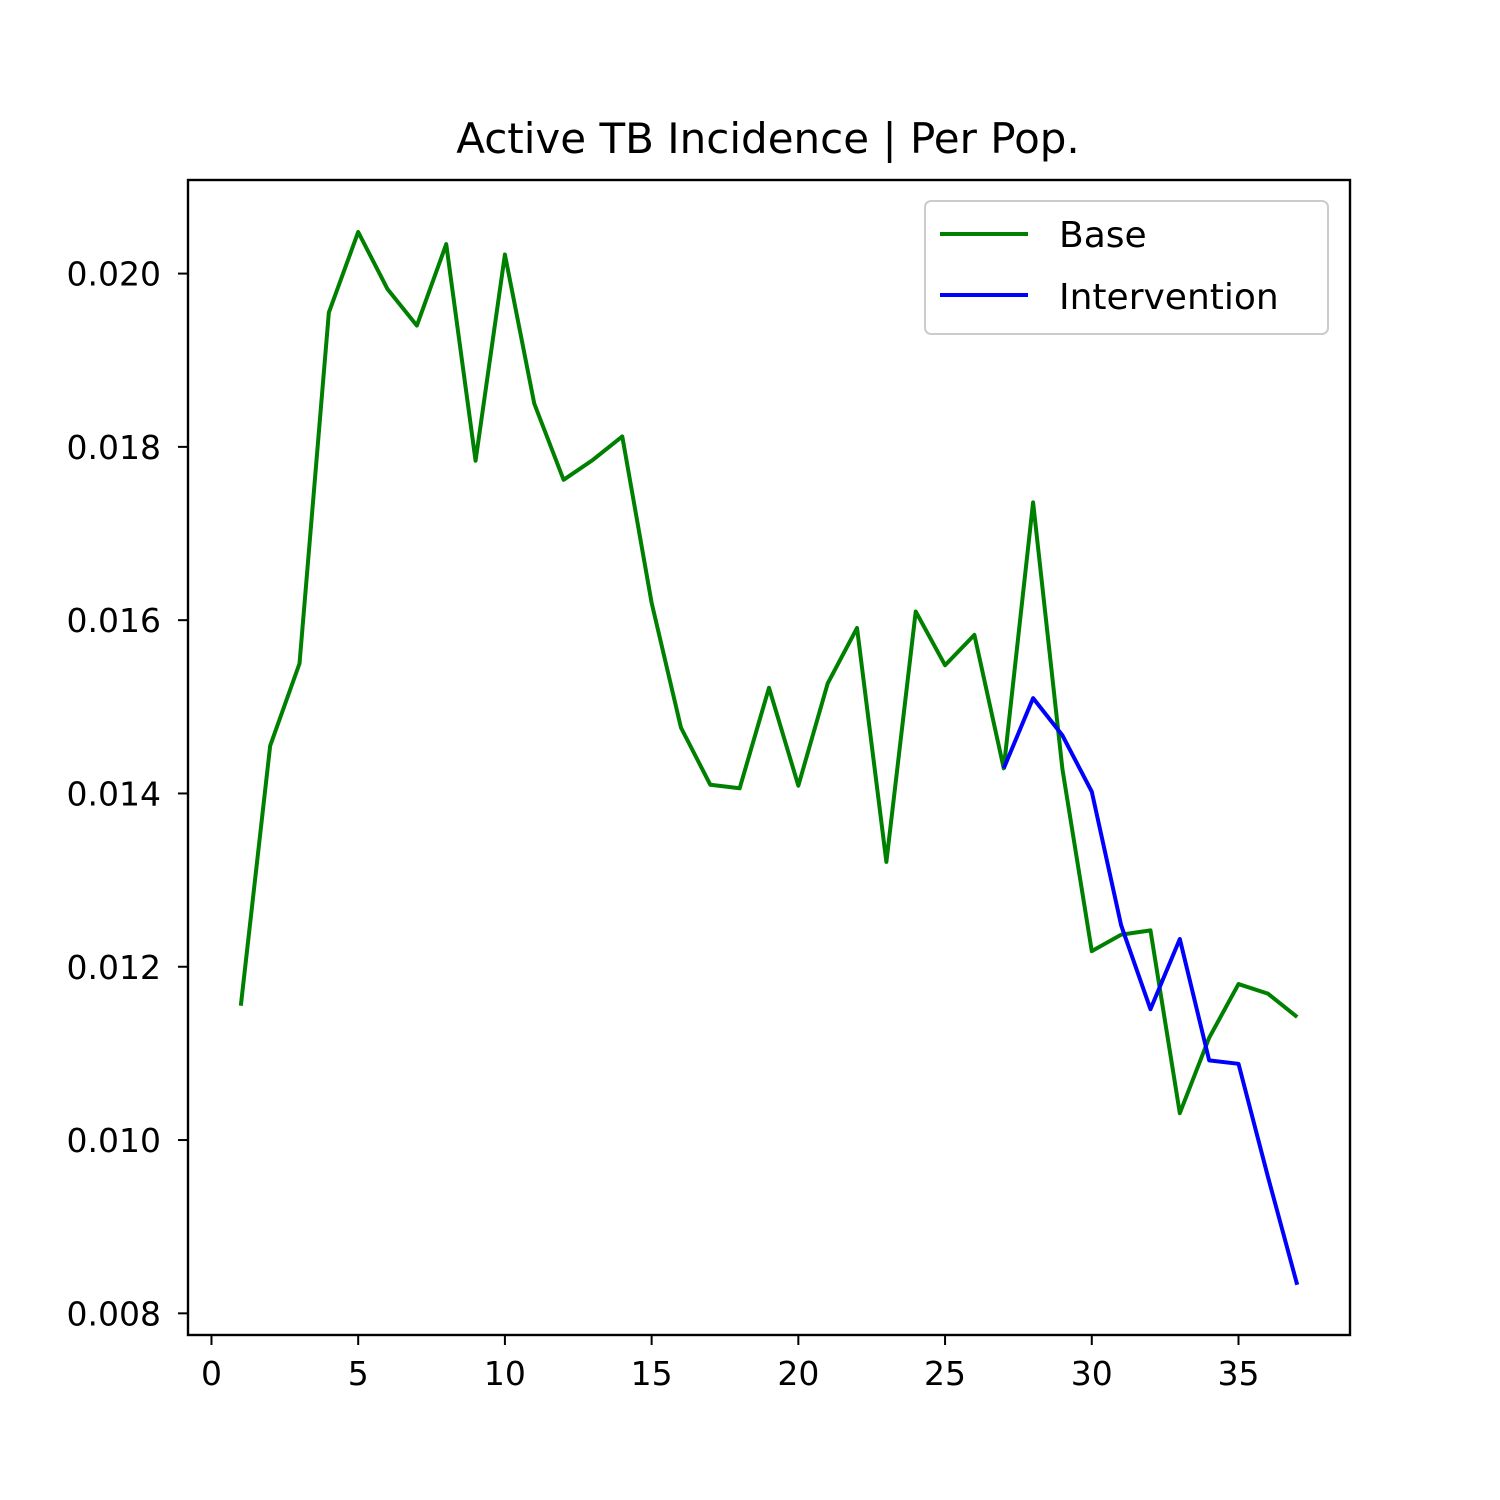 The height and width of the screenshot is (1500, 1500). What do you see at coordinates (1238, 1373) in the screenshot?
I see `x-tick-label: 35` at bounding box center [1238, 1373].